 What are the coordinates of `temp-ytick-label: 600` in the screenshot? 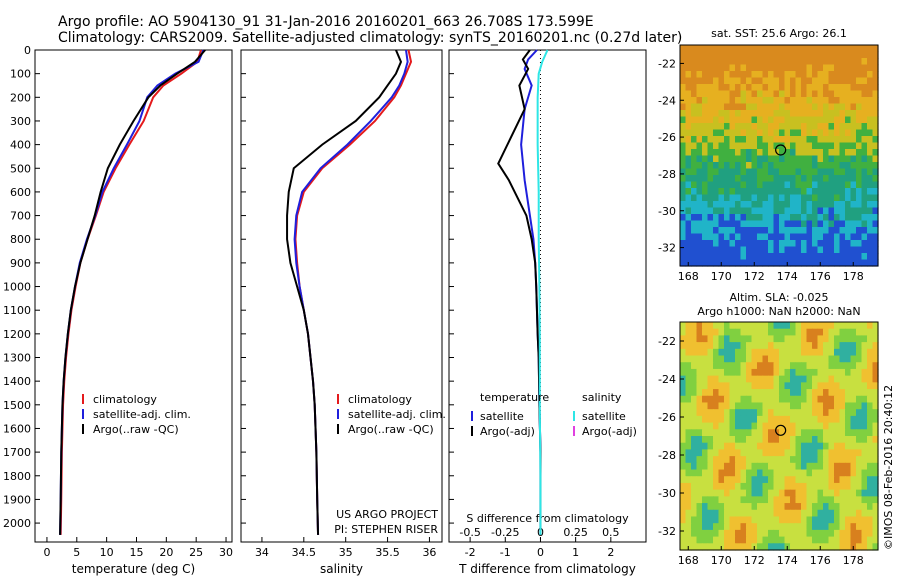 It's located at (20, 192).